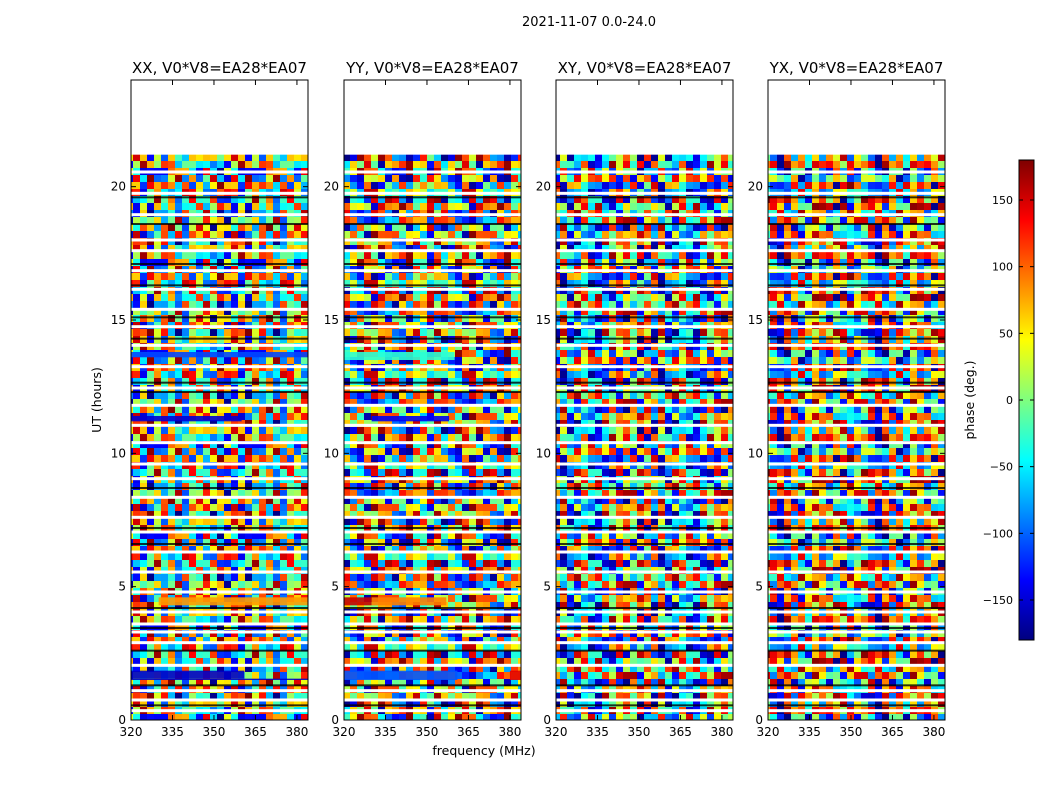  Describe the element at coordinates (856, 68) in the screenshot. I see `panel-title: YX, V0*V8=EA28*EA07` at that location.